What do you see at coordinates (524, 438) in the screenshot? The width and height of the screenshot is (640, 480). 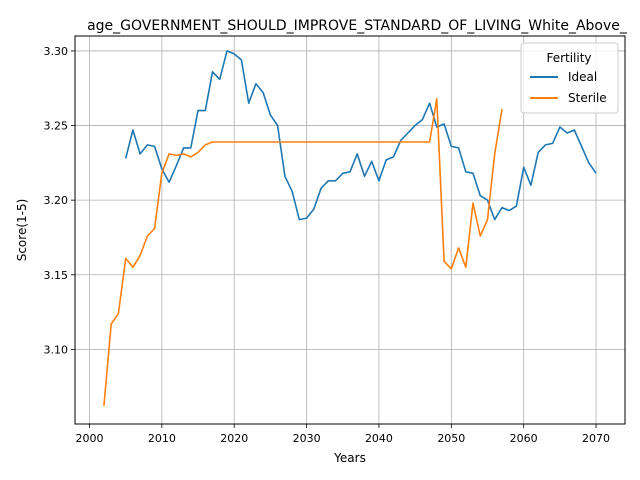 I see `x-tick-label: 2060` at bounding box center [524, 438].